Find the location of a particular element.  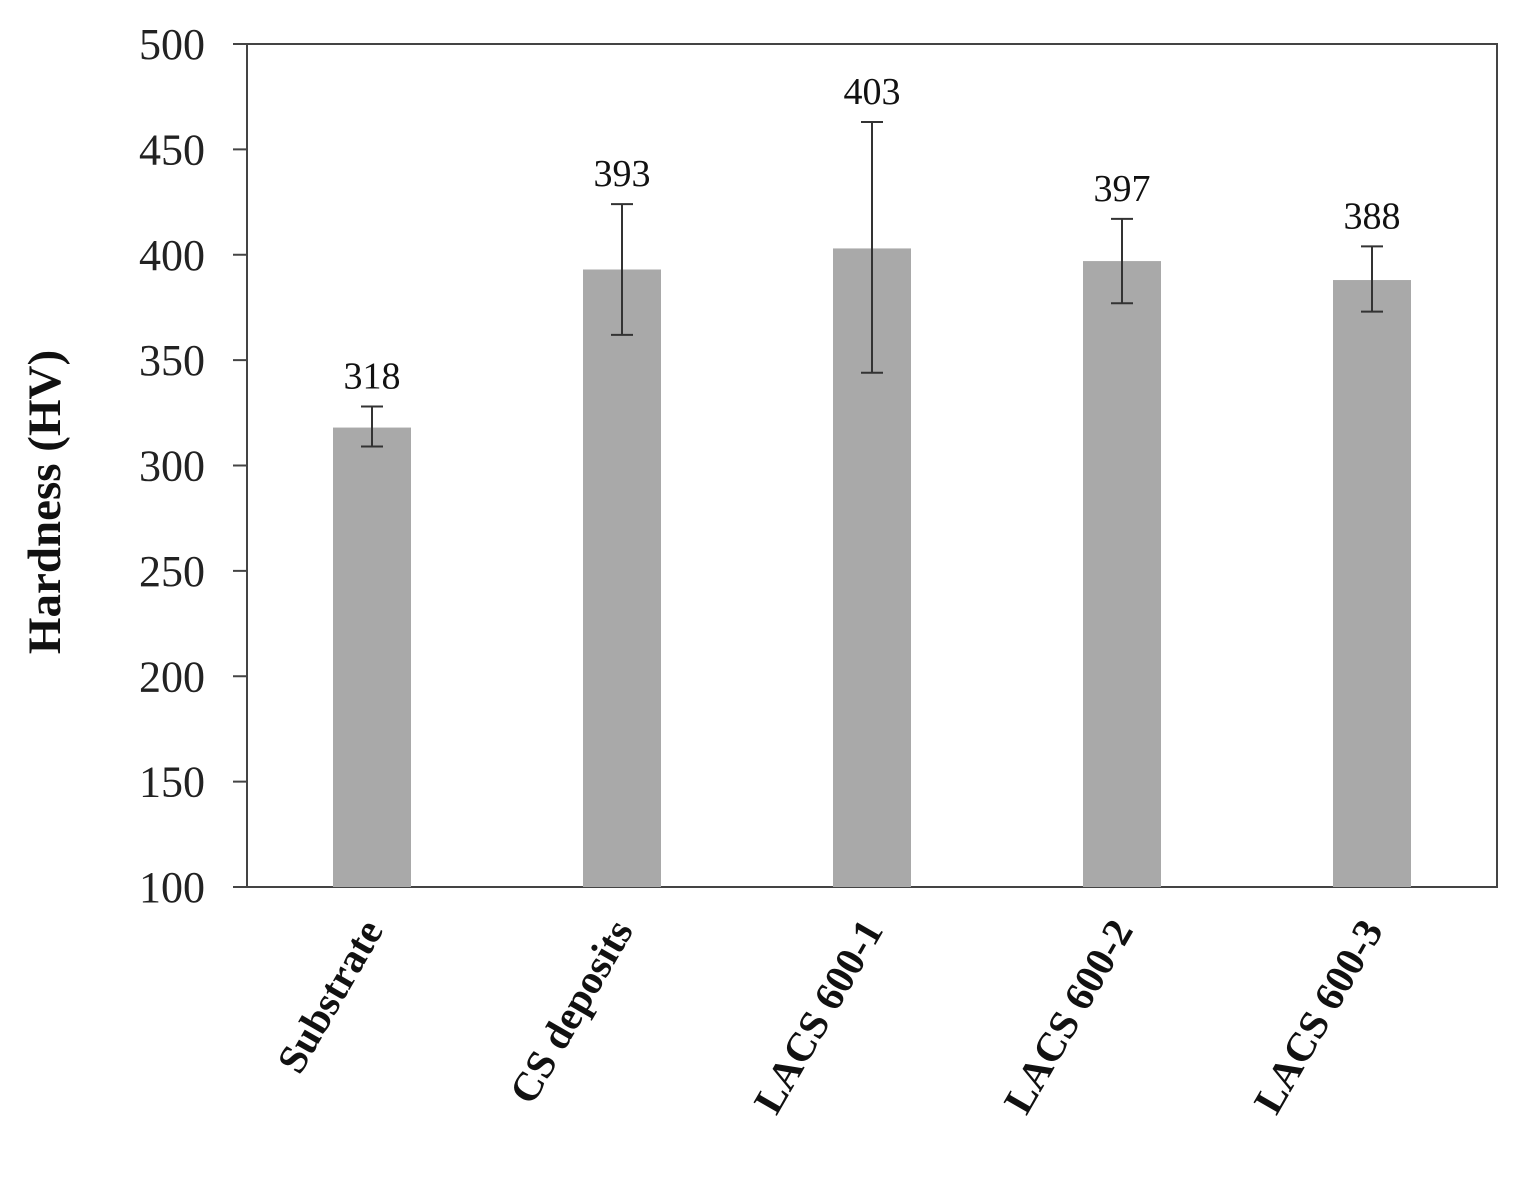

data-label: 397 is located at coordinates (1122, 189).